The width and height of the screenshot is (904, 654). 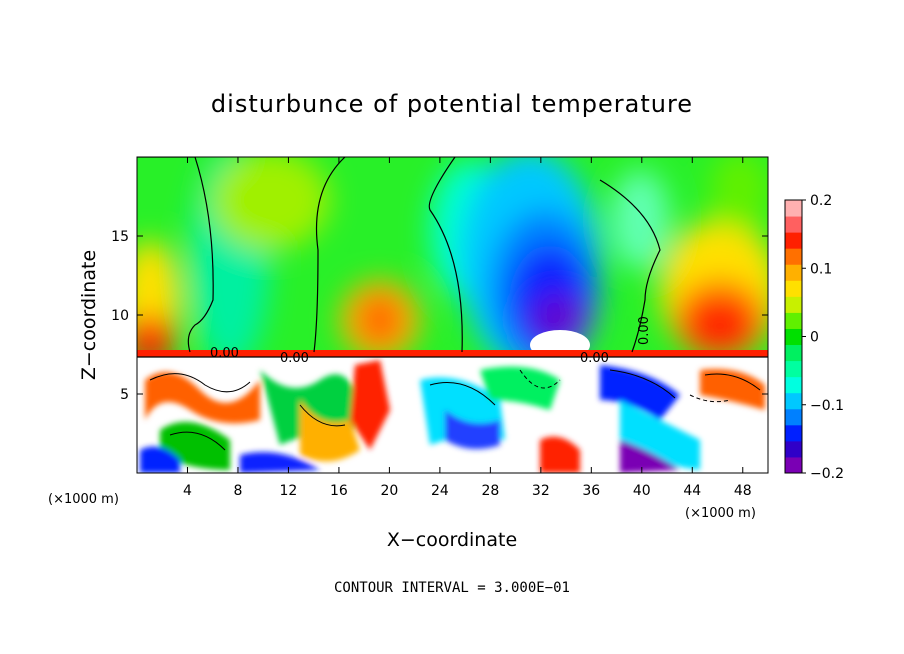 What do you see at coordinates (124, 395) in the screenshot?
I see `y-tick-label: 5` at bounding box center [124, 395].